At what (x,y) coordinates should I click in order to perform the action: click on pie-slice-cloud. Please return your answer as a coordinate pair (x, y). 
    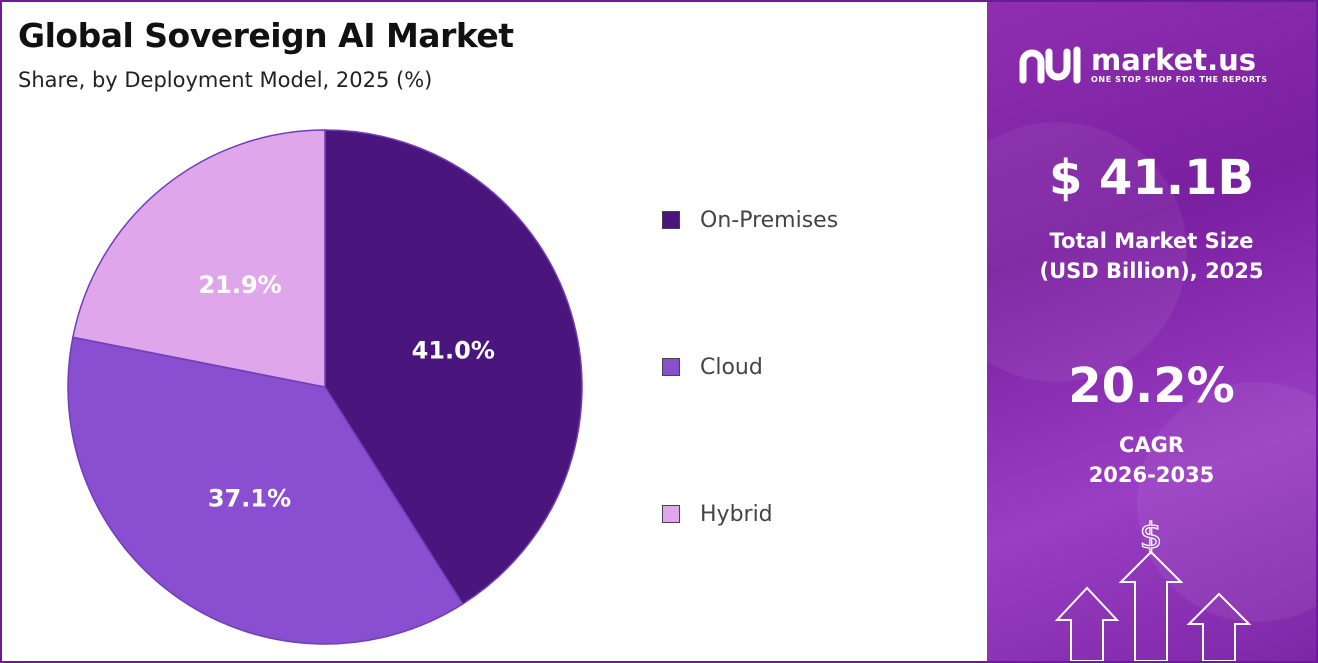
    Looking at the image, I should click on (265, 490).